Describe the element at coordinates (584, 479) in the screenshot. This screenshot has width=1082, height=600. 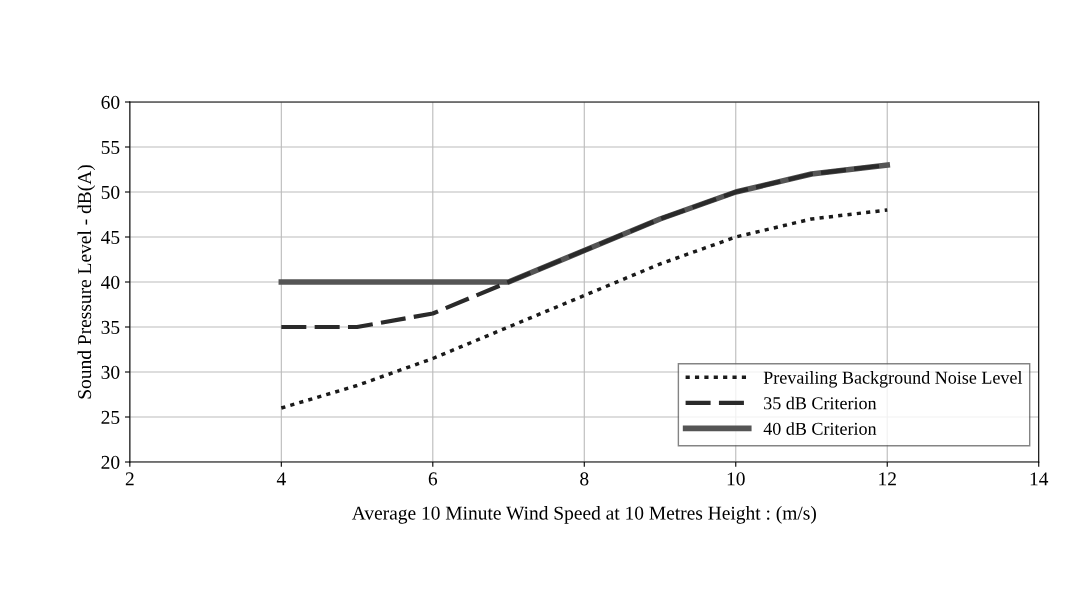
I see `x-tick-label: 8` at that location.